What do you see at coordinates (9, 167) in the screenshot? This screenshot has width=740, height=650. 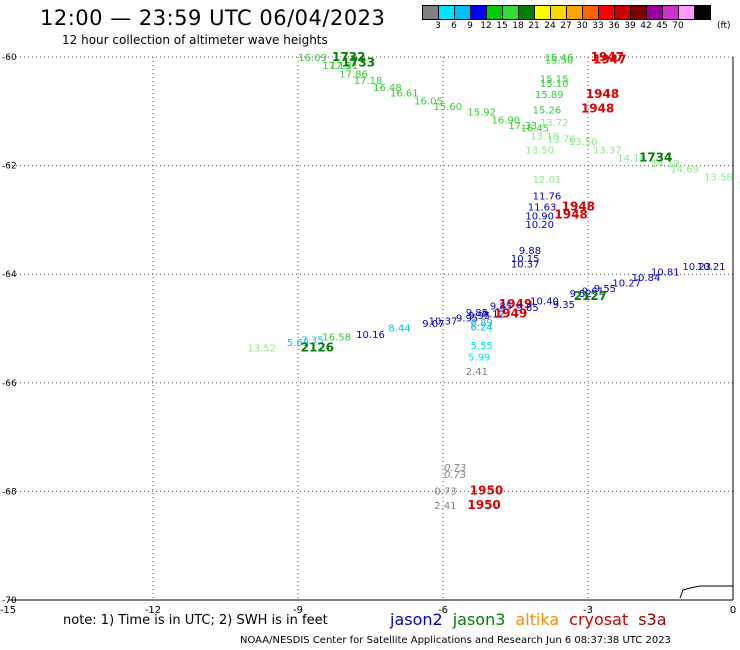 I see `y-tick-label: -62` at bounding box center [9, 167].